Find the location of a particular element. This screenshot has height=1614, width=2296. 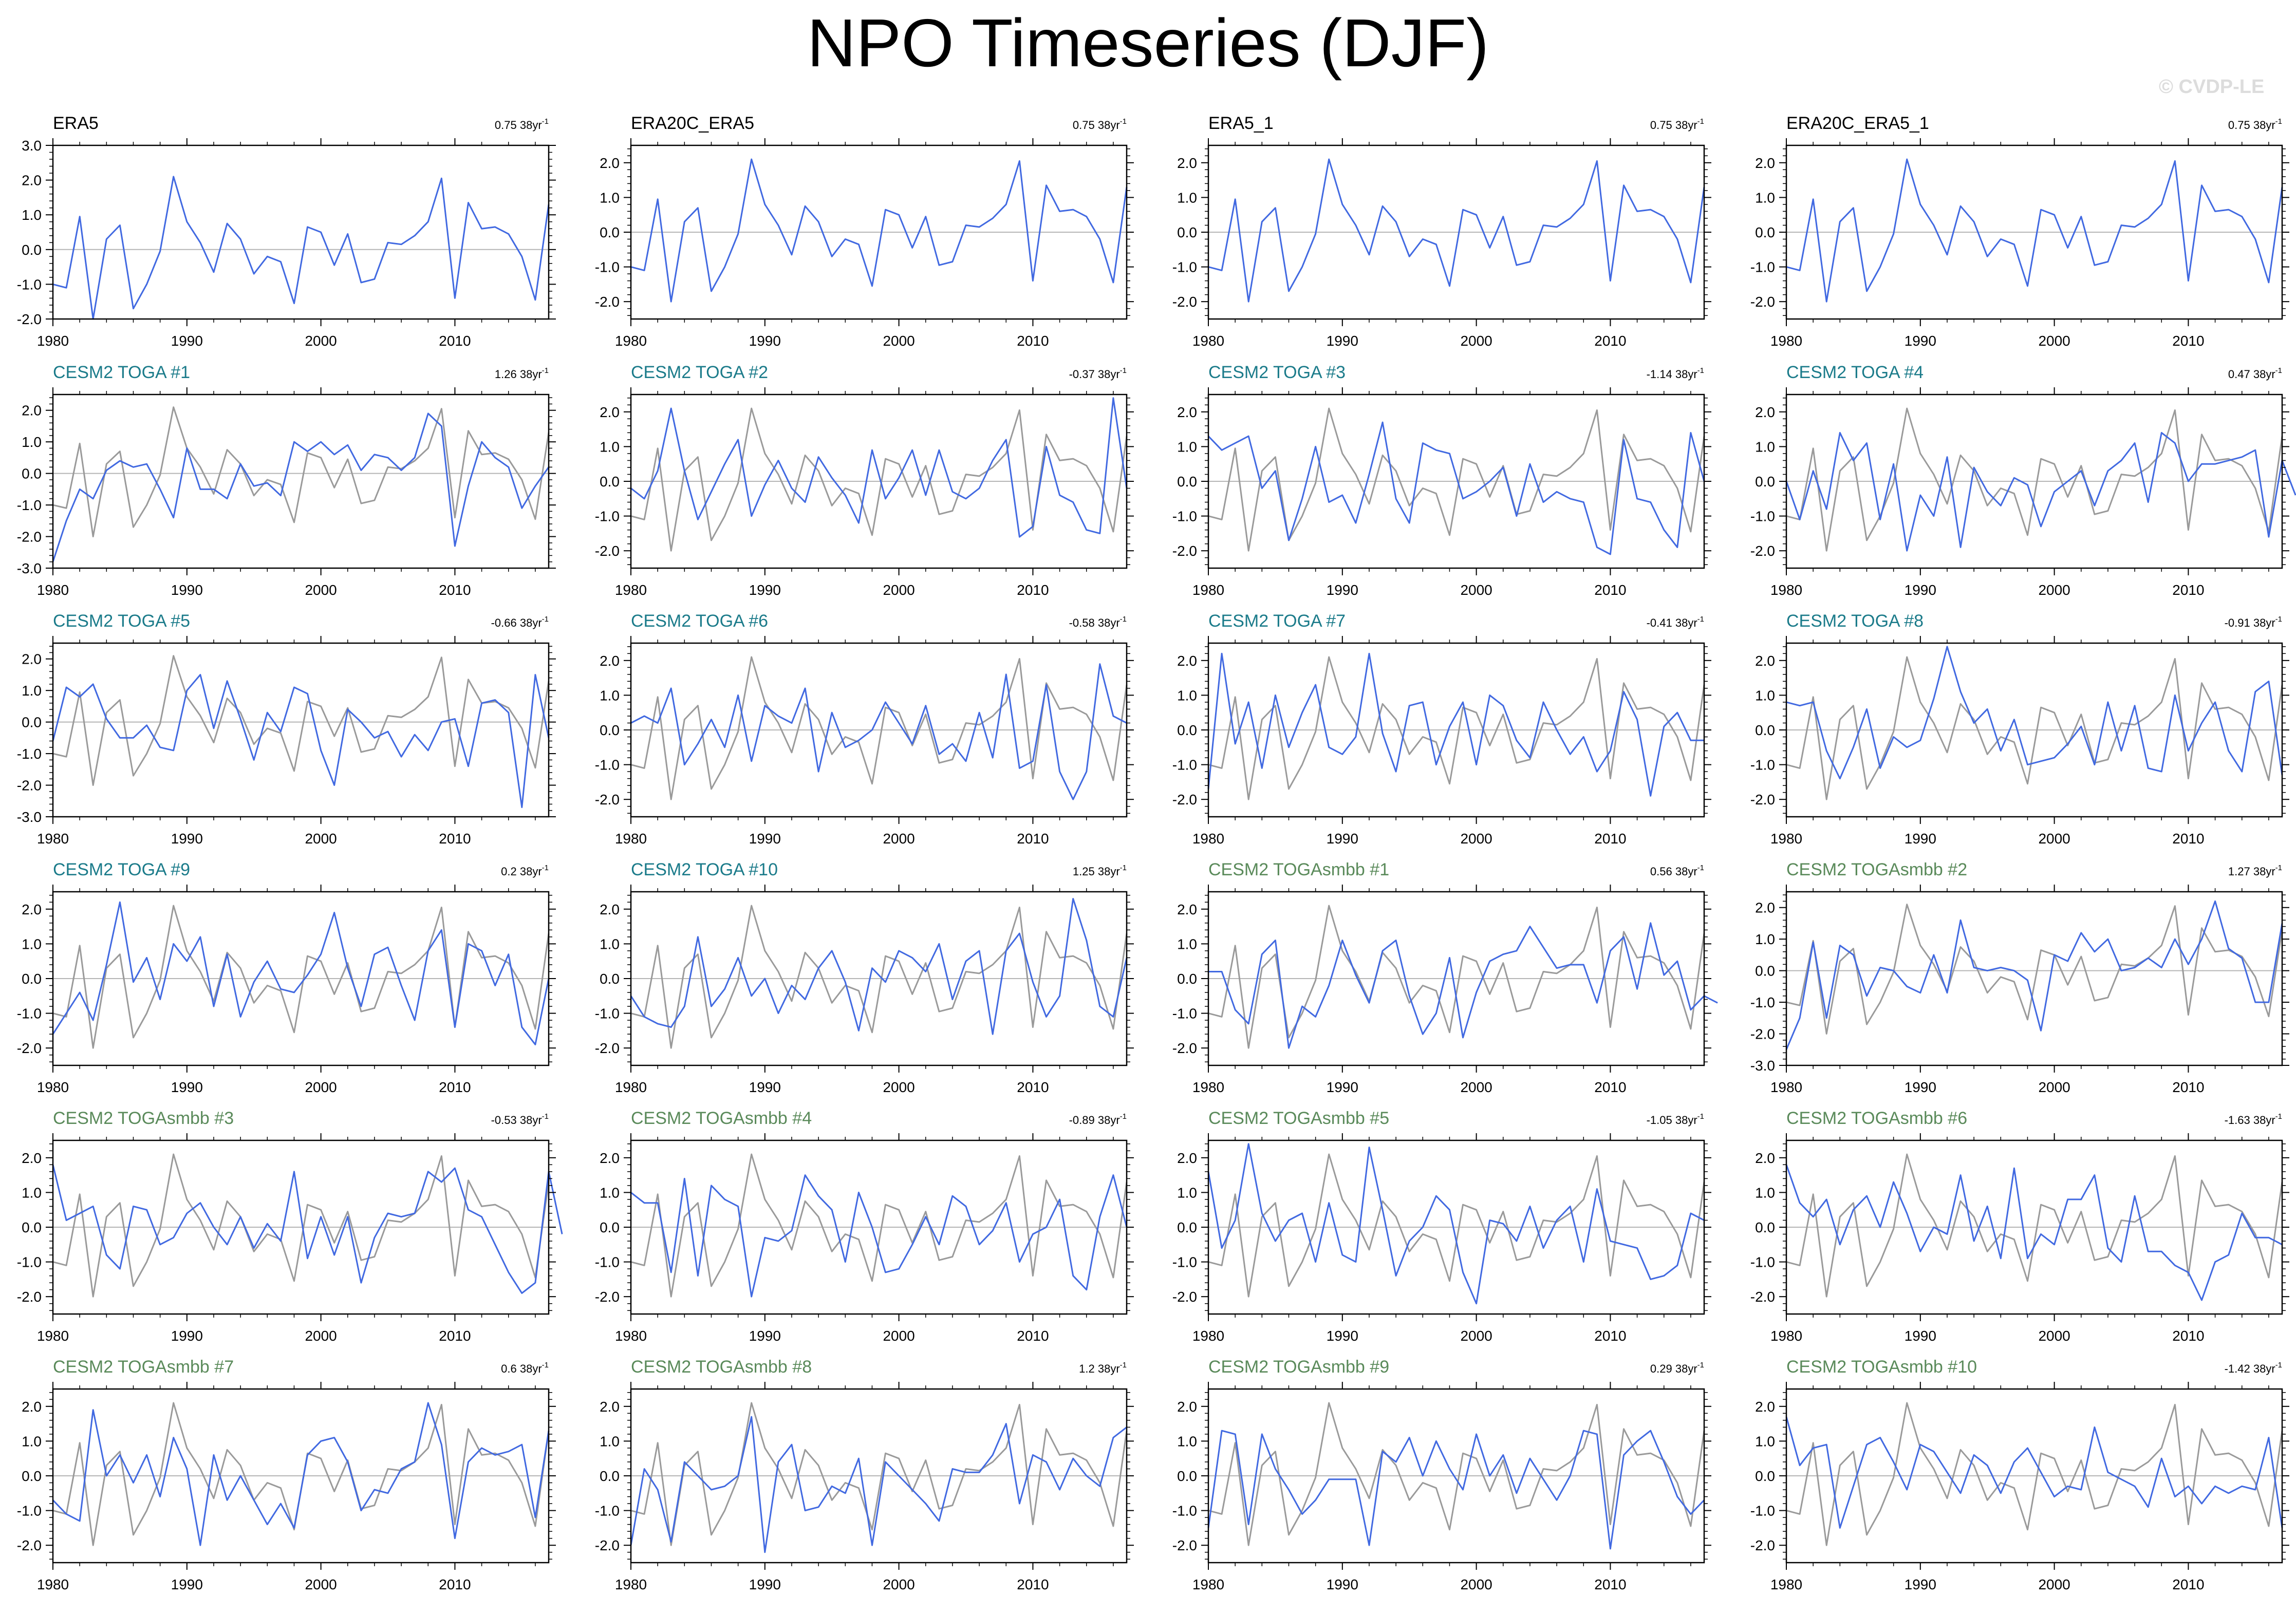

panel-title: CESM2 TOGA #3 is located at coordinates (1277, 372).